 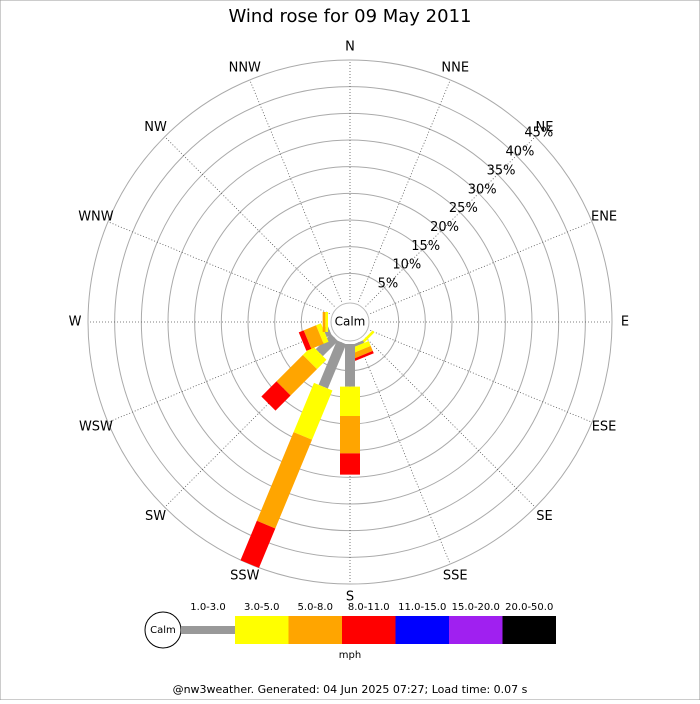 I want to click on r-tick-label: 35%, so click(x=501, y=170).